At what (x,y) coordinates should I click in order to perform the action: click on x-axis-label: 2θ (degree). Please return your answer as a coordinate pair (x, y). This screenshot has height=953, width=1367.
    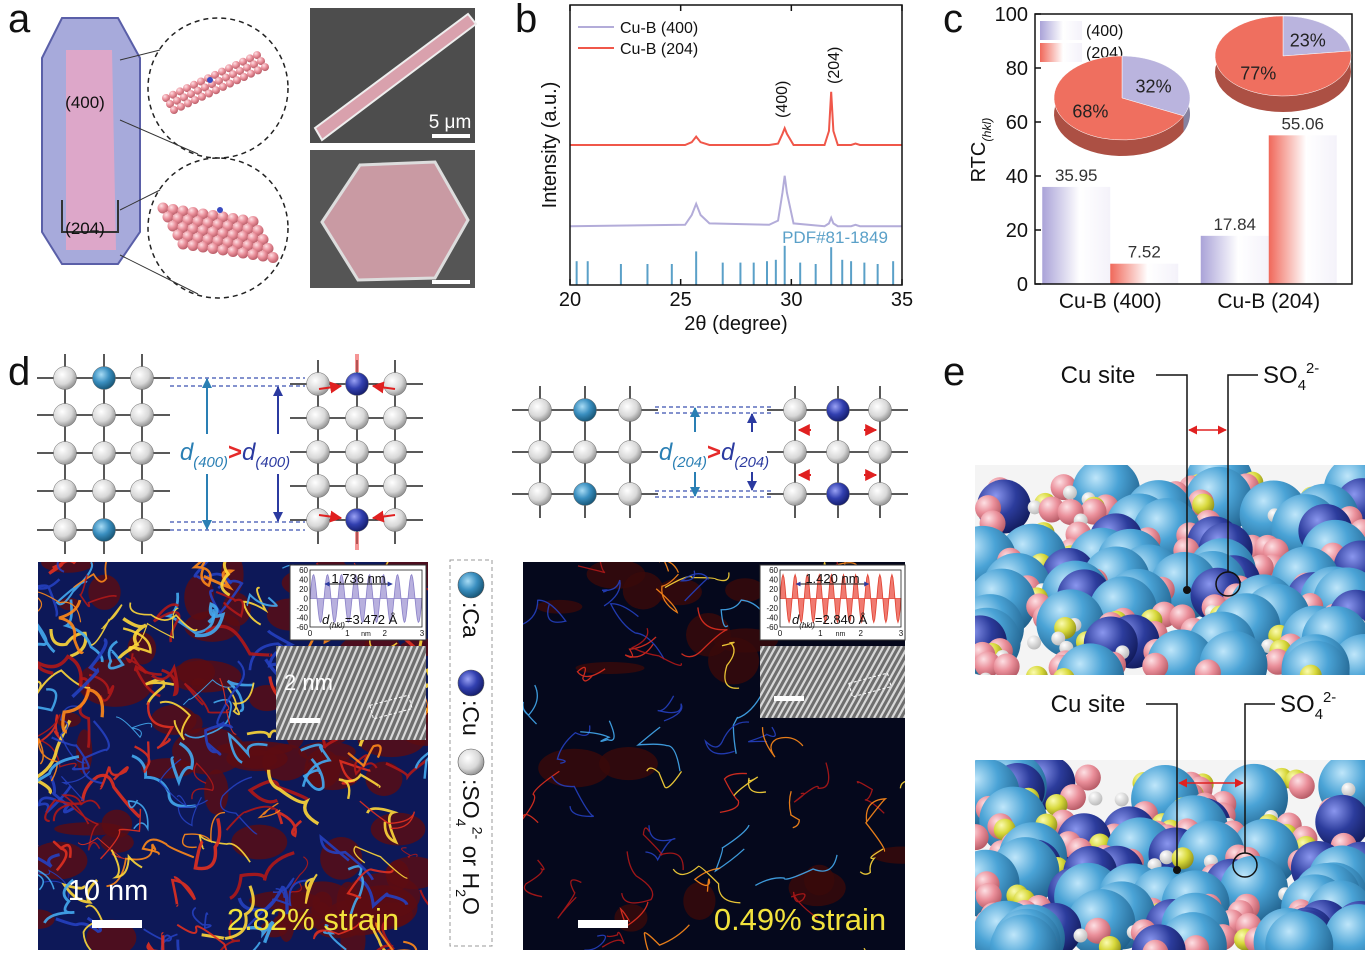
    Looking at the image, I should click on (735, 324).